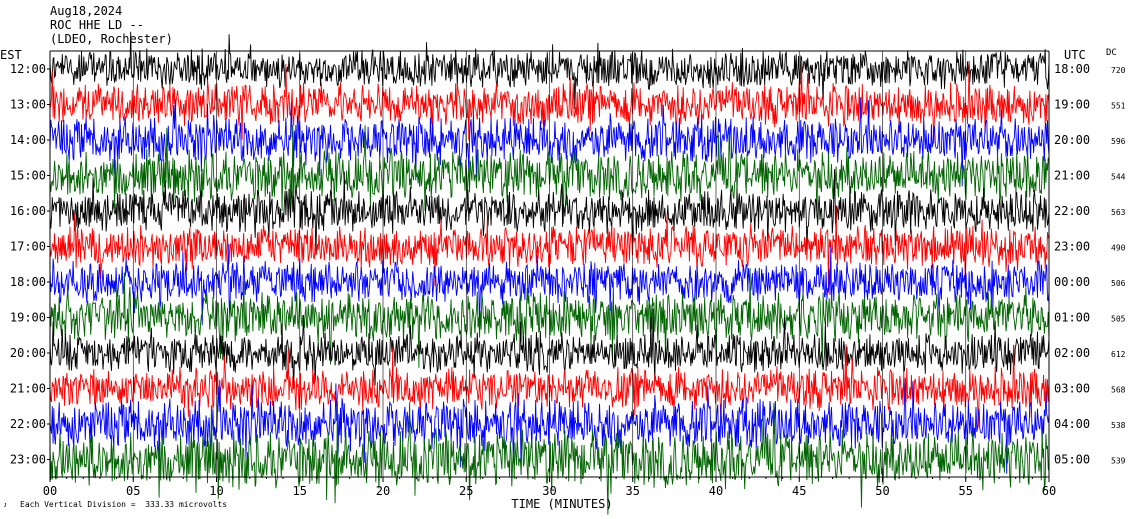 The image size is (1130, 519). Describe the element at coordinates (216, 491) in the screenshot. I see `x-tick-label: 10` at that location.